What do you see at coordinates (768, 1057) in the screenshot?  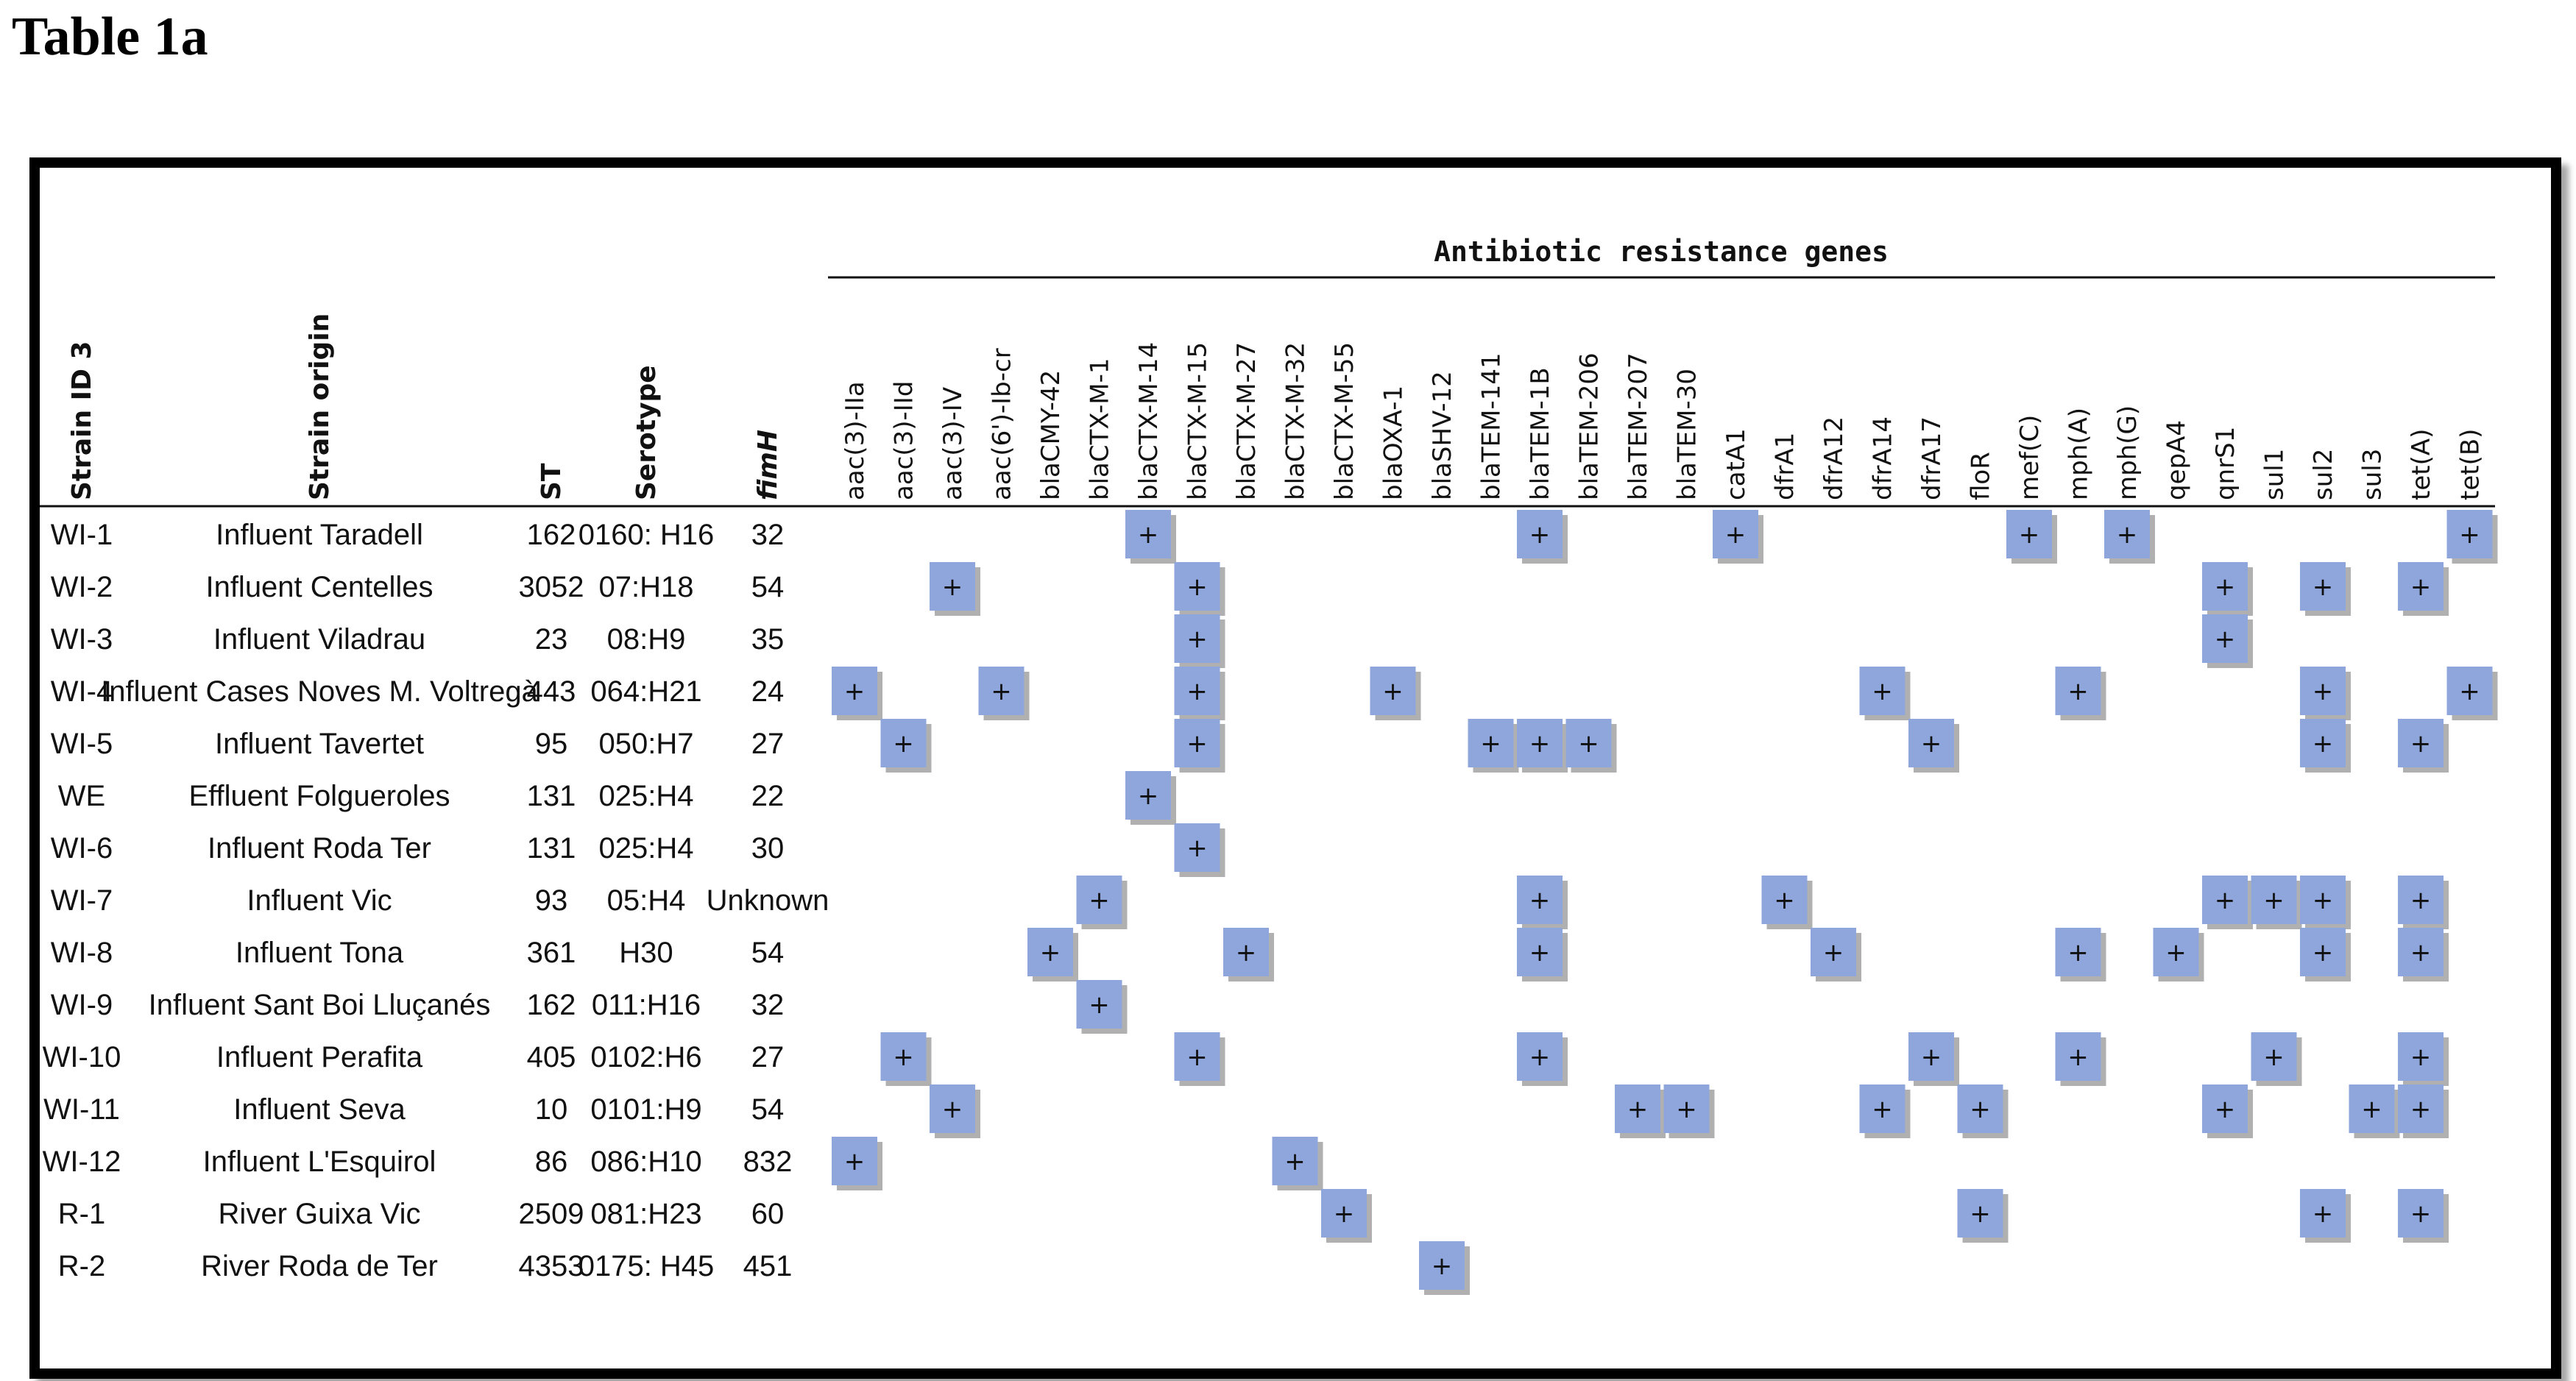 I see `fimh-cell: 27` at bounding box center [768, 1057].